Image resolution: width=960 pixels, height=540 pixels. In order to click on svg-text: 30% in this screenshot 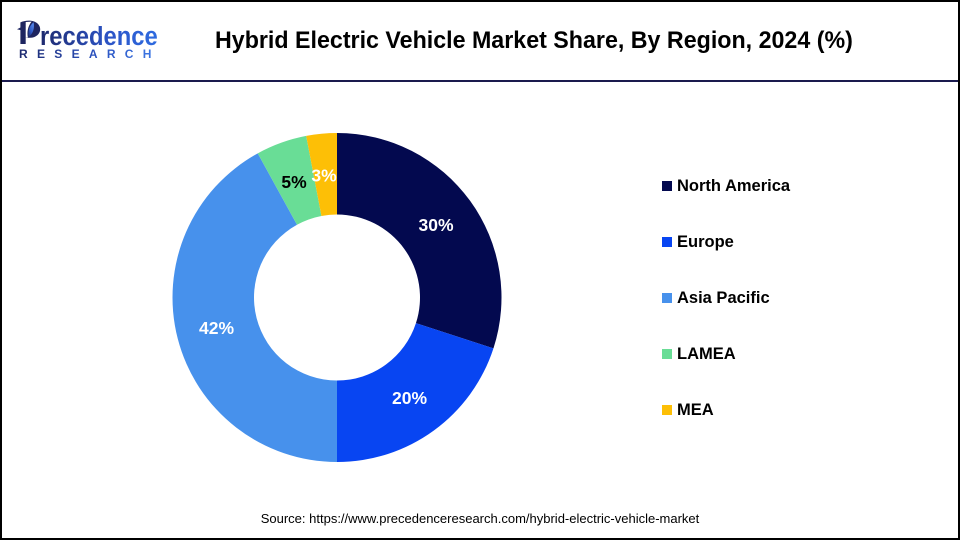, I will do `click(435, 225)`.